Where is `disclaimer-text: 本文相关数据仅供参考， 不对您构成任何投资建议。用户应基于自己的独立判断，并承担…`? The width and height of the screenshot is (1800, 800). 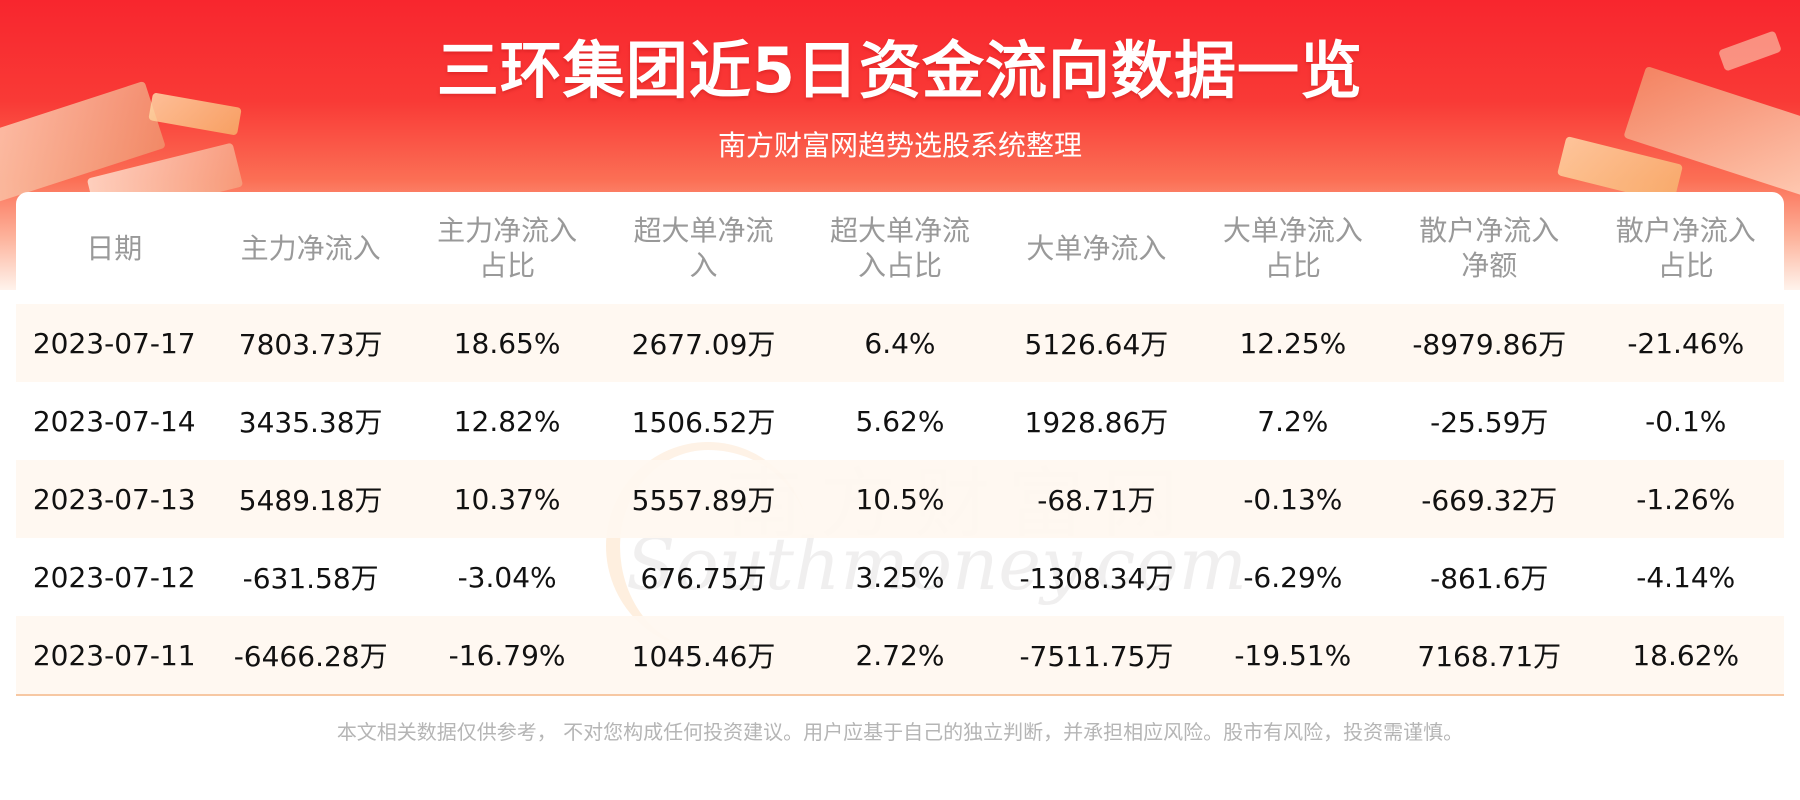
disclaimer-text: 本文相关数据仅供参考， 不对您构成任何投资建议。用户应基于自己的独立判断，并承担… is located at coordinates (900, 732).